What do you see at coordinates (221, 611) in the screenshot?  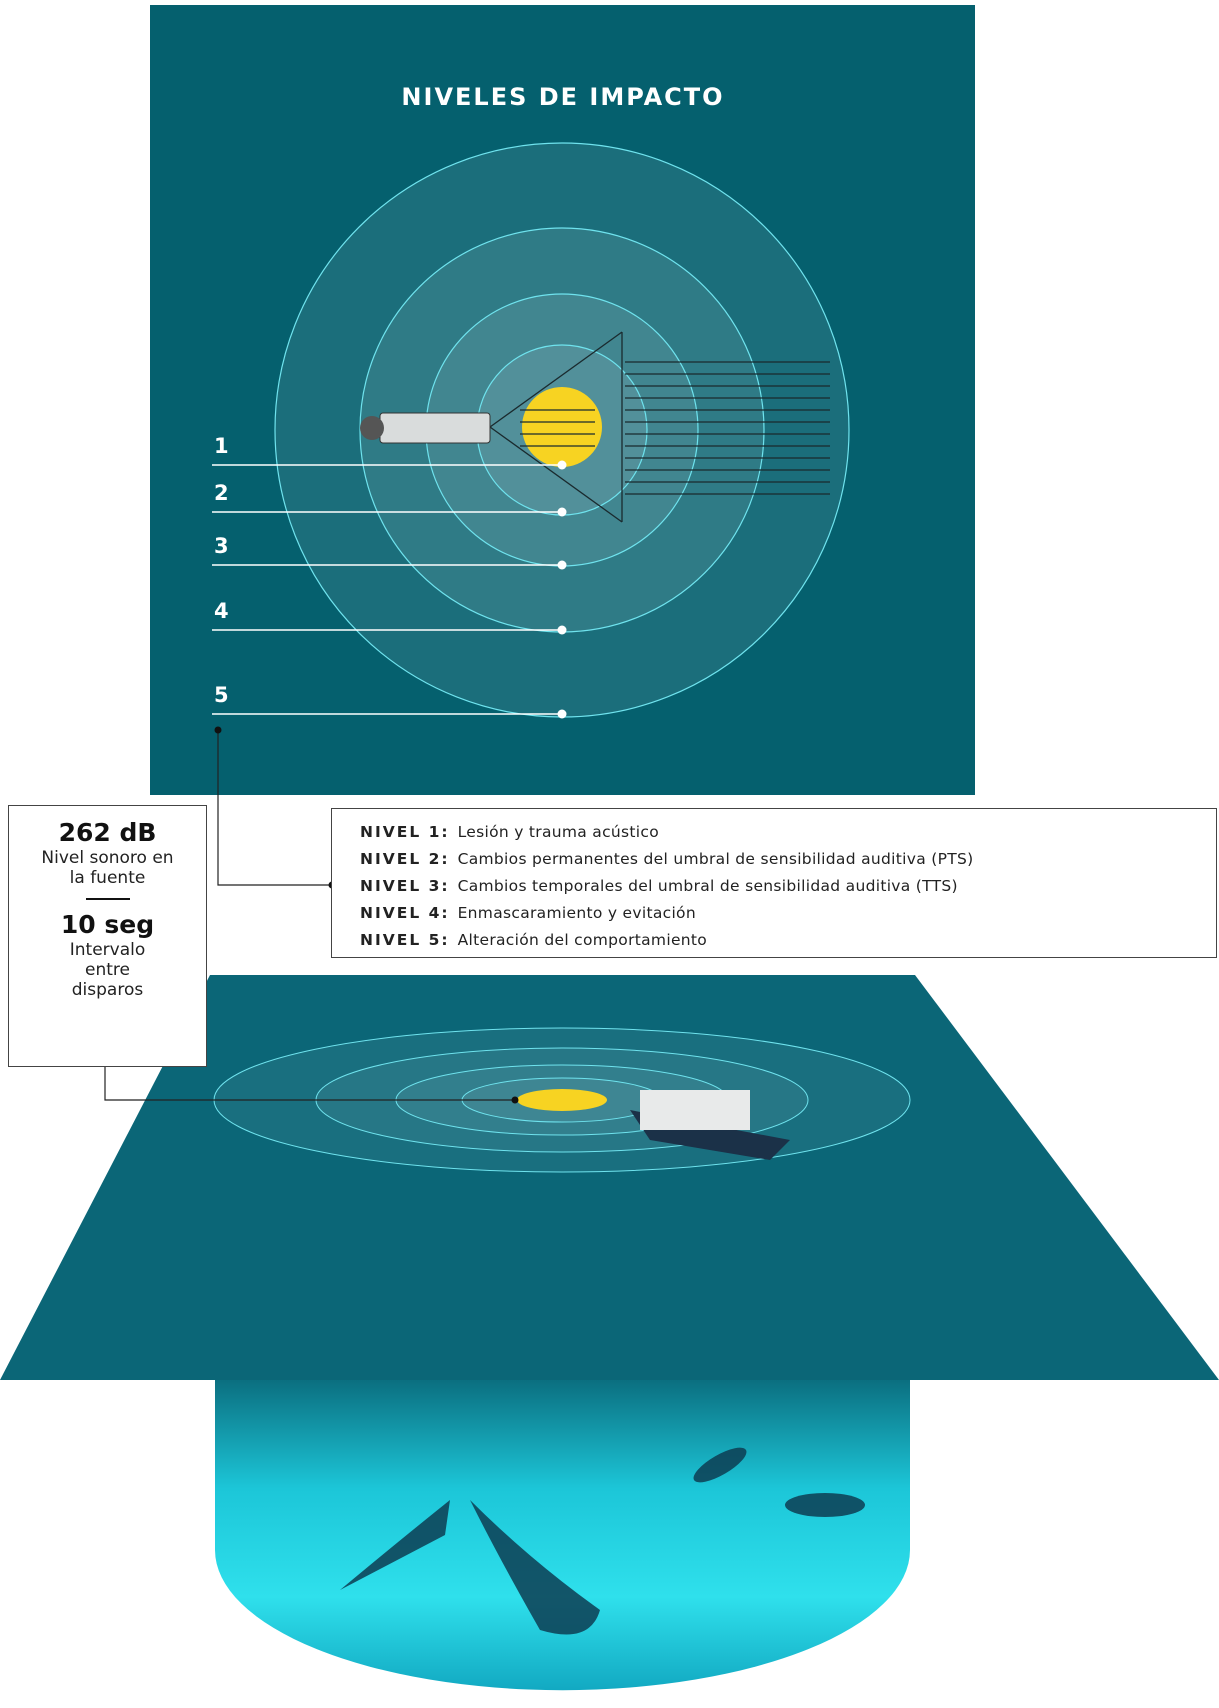 I see `level-label: 4` at bounding box center [221, 611].